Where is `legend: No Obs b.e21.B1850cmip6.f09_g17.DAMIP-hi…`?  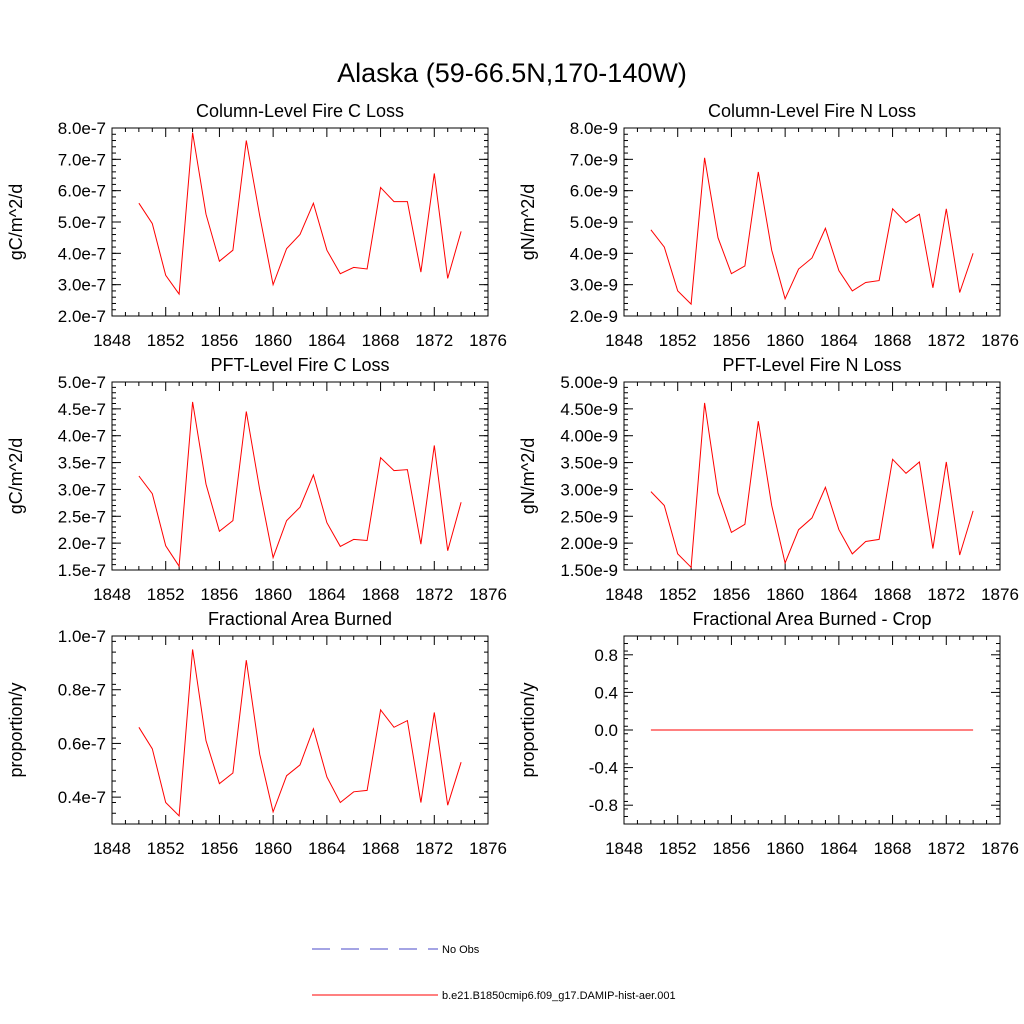 legend: No Obs b.e21.B1850cmip6.f09_g17.DAMIP-hi… is located at coordinates (494, 973).